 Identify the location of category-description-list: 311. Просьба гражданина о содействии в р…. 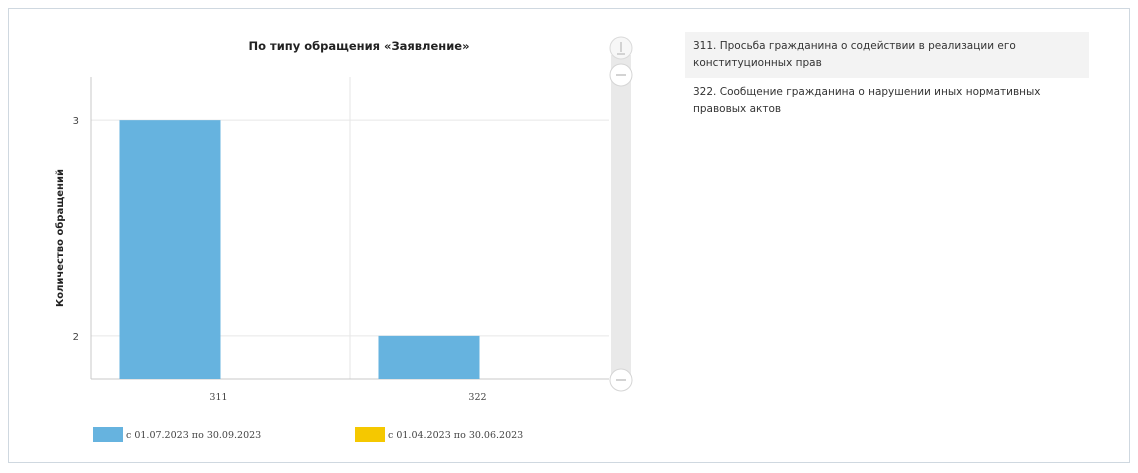
(887, 78).